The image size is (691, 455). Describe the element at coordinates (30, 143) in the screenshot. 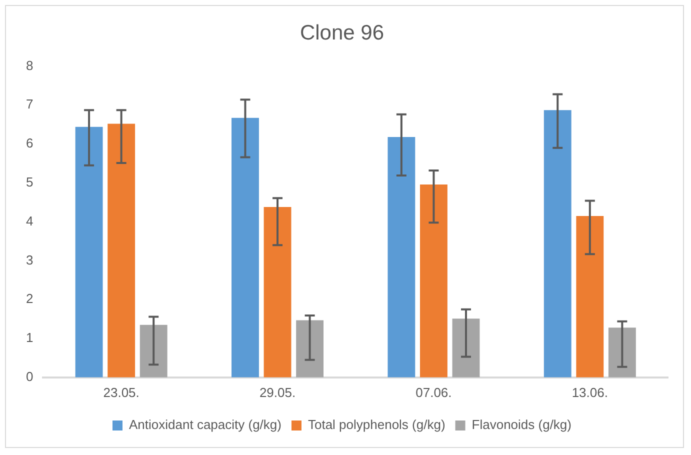

I see `y-tick-label: 6` at that location.